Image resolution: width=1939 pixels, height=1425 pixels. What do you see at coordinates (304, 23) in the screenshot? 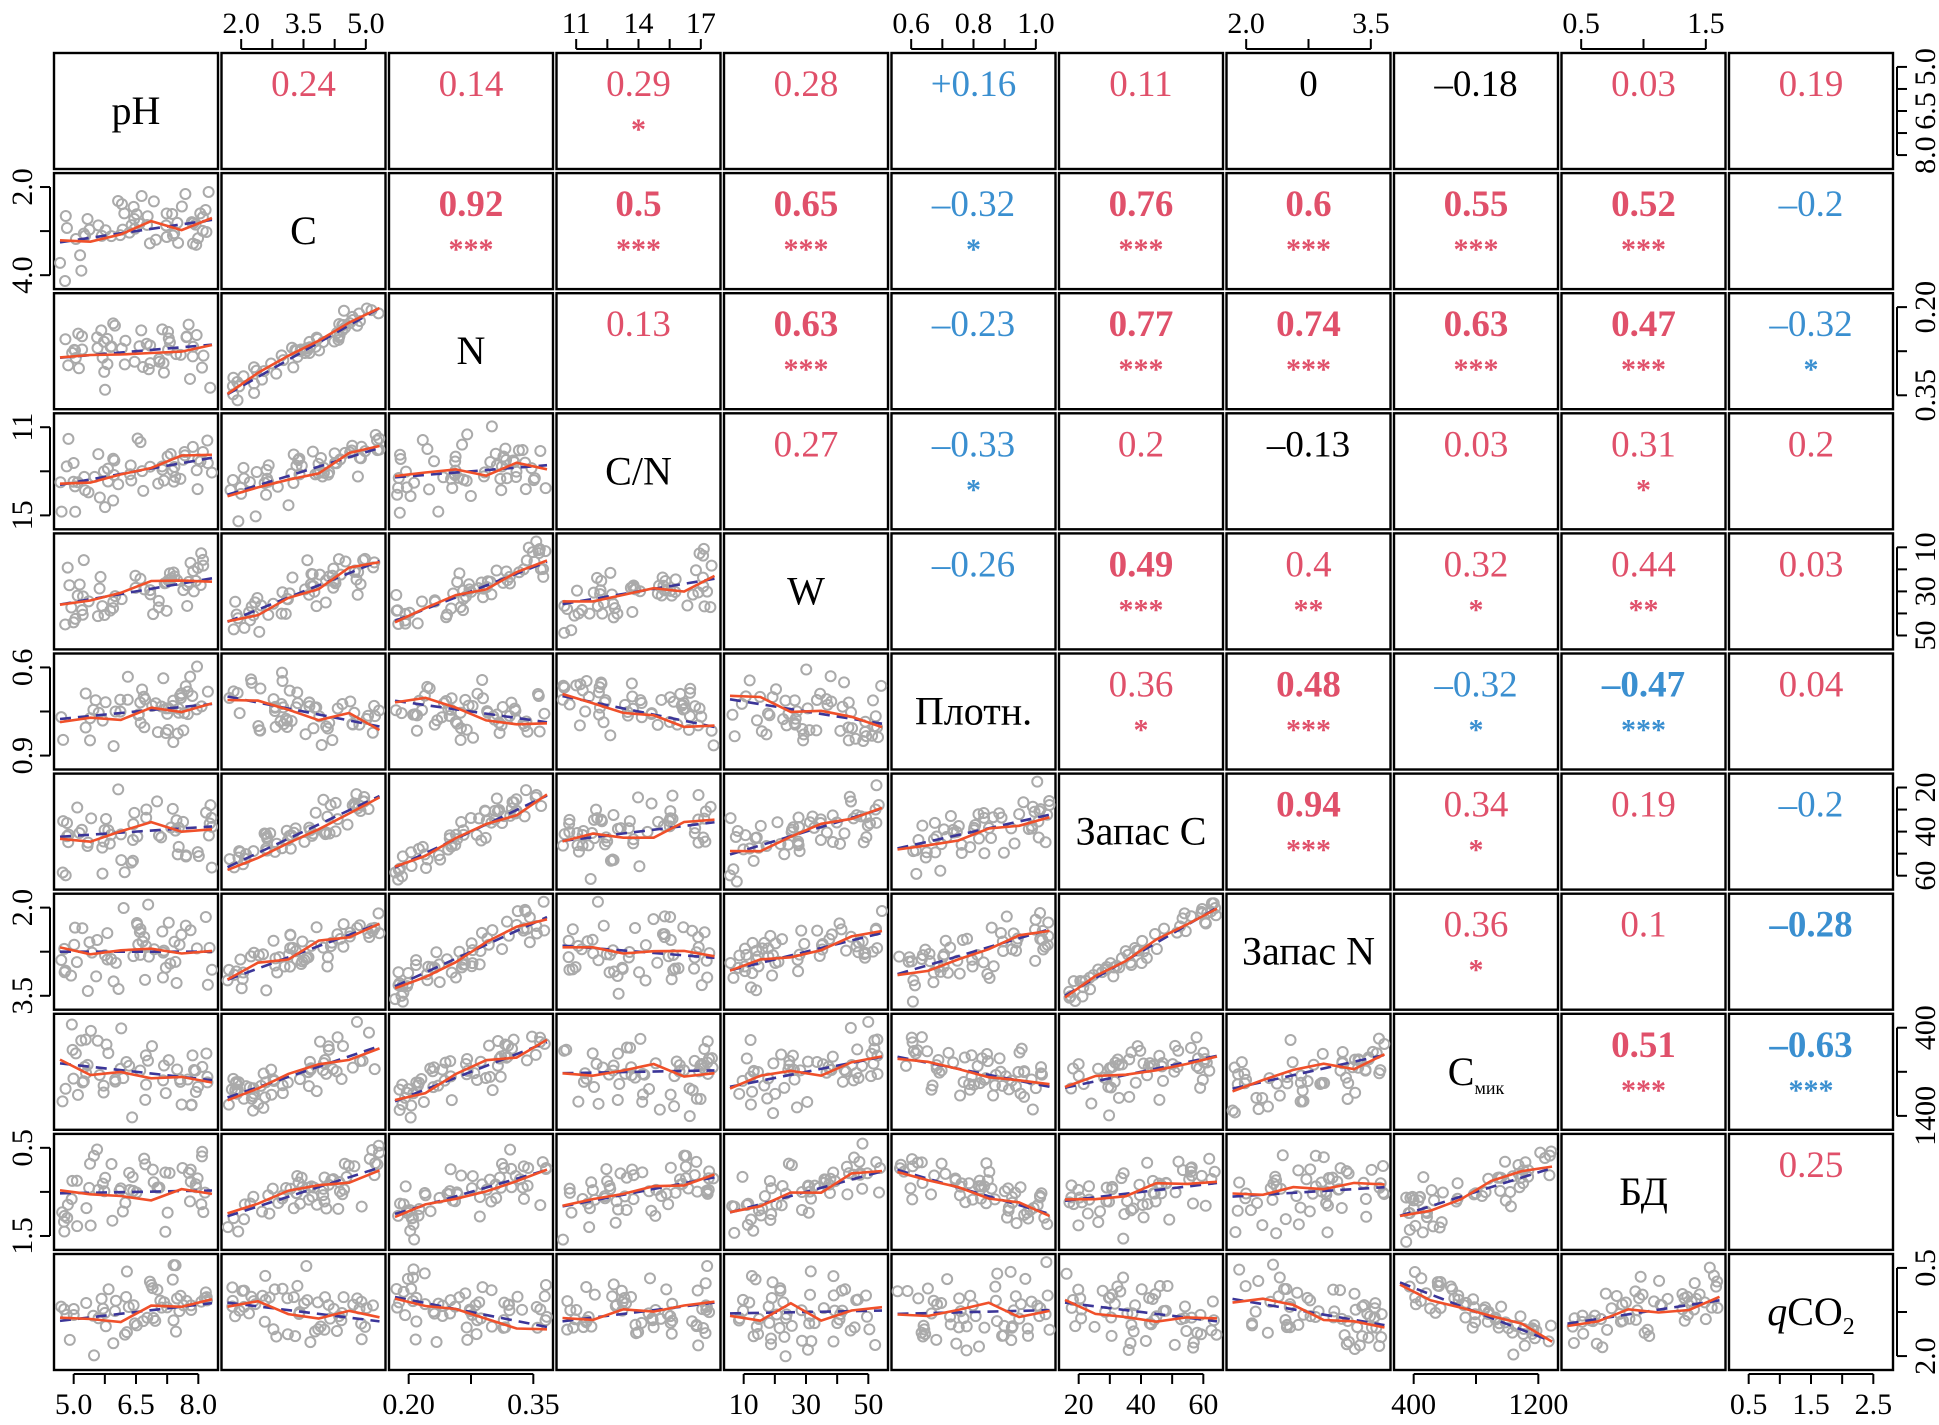
I see `tick-label: 3.5` at bounding box center [304, 23].